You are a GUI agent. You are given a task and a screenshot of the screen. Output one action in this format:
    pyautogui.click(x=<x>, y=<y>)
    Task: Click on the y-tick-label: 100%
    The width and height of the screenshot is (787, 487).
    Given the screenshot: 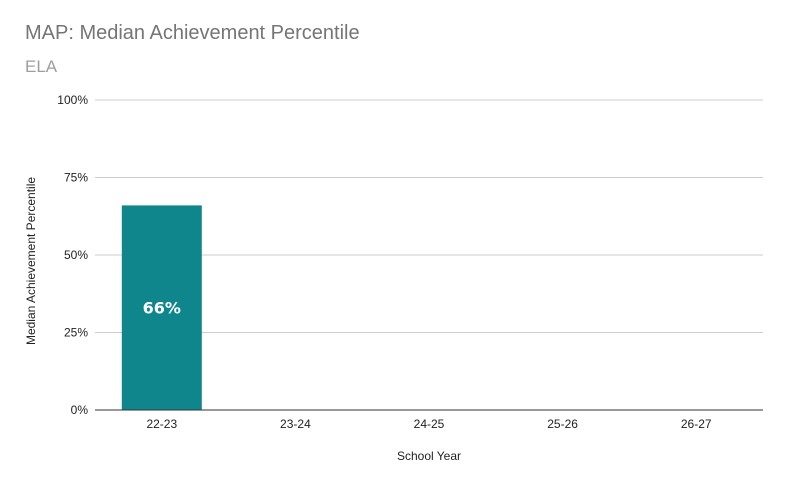 What is the action you would take?
    pyautogui.click(x=72, y=100)
    